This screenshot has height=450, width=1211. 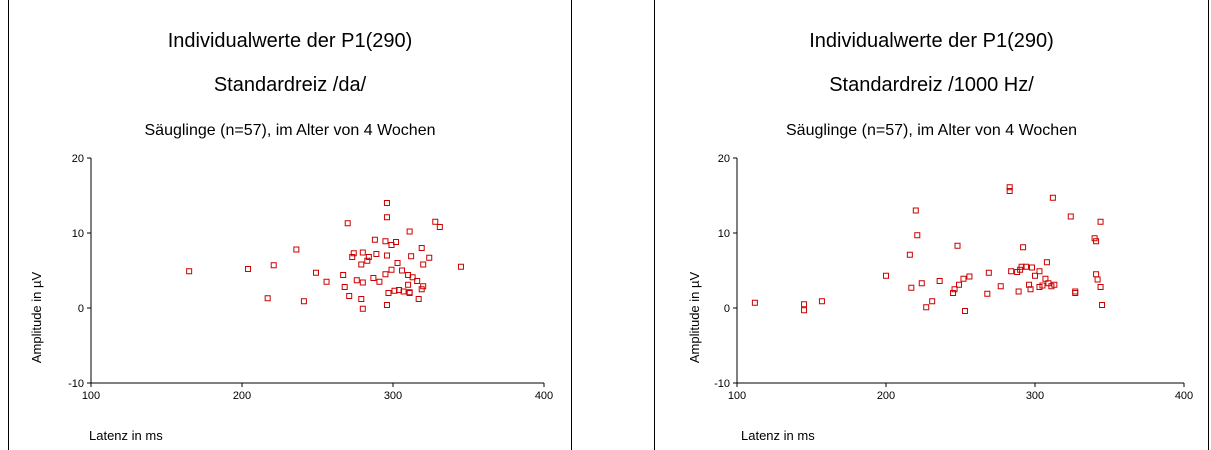 What do you see at coordinates (76, 384) in the screenshot?
I see `y-tick-label: -10` at bounding box center [76, 384].